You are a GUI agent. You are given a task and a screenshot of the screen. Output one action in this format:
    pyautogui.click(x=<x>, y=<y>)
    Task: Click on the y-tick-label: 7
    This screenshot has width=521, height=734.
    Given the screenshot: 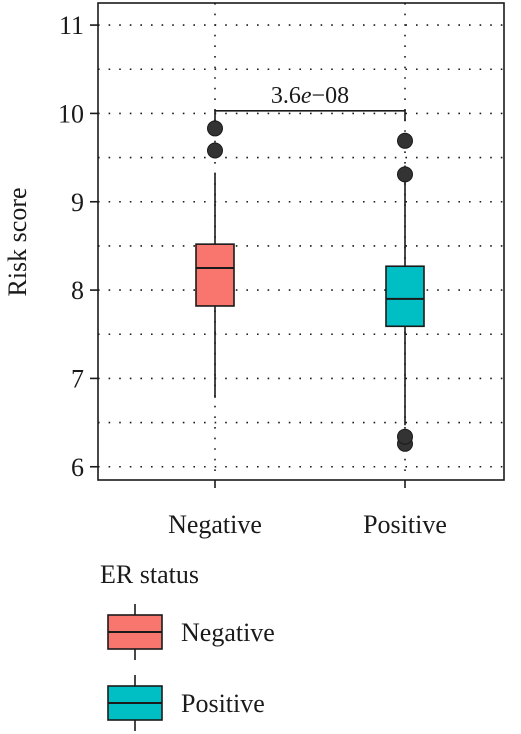 What is the action you would take?
    pyautogui.click(x=77, y=378)
    